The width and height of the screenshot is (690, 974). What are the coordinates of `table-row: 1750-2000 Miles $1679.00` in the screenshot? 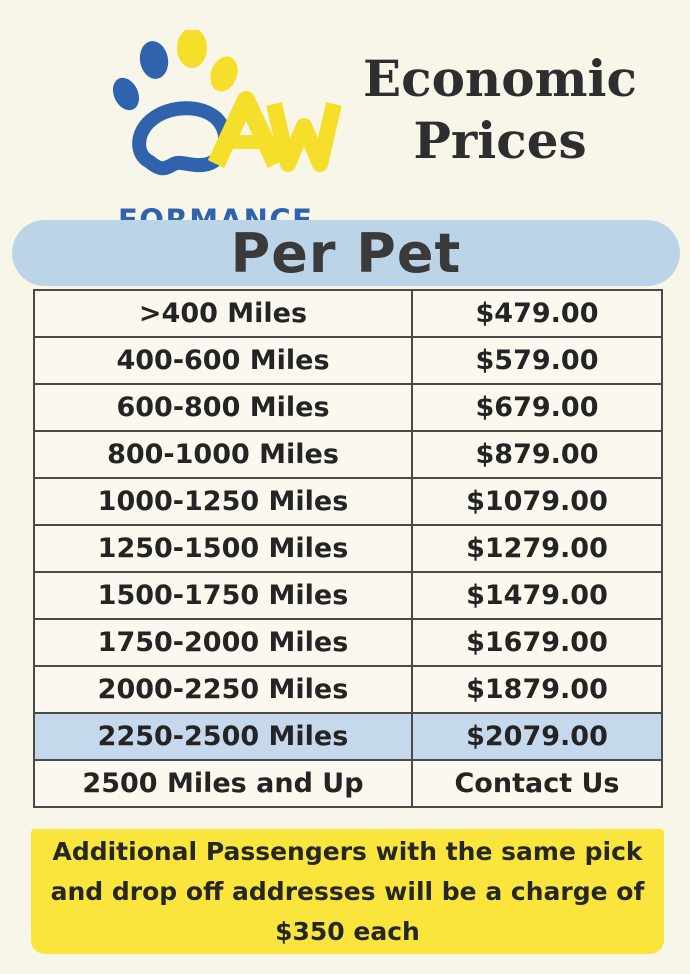 It's located at (348, 642).